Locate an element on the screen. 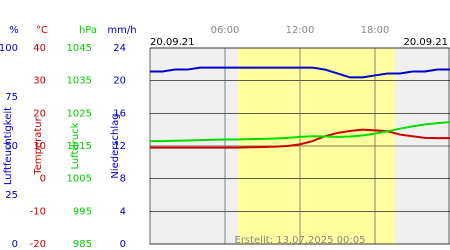 This screenshot has width=450, height=250. footer: Erstellt: 13.07.2025 00:05 is located at coordinates (300, 240).